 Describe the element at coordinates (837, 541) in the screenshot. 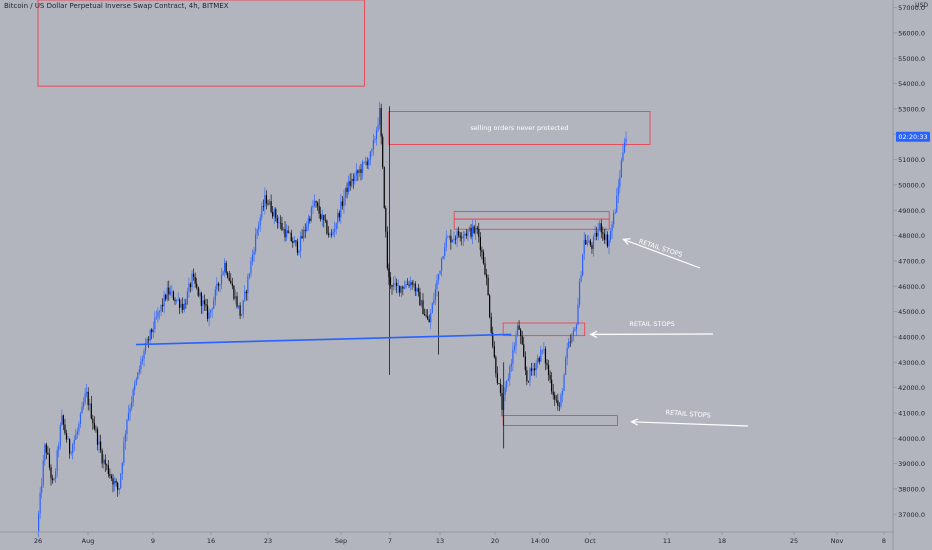

I see `time-tick-label: Nov` at that location.